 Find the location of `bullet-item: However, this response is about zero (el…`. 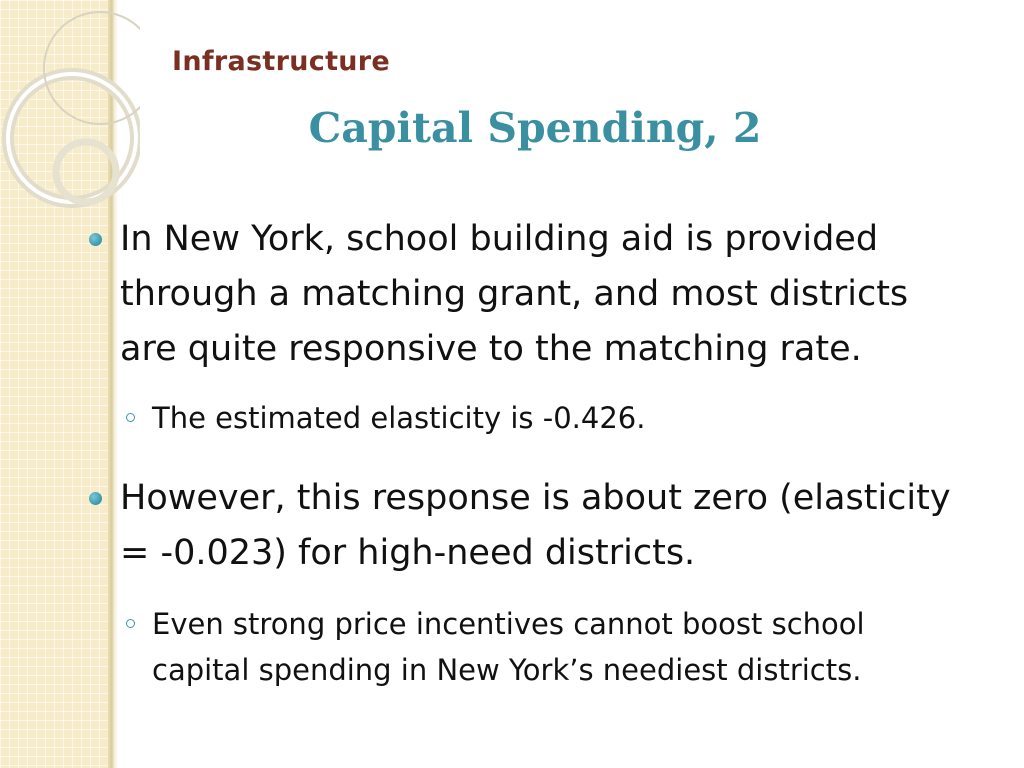

bullet-item: However, this response is about zero (el… is located at coordinates (521, 526).